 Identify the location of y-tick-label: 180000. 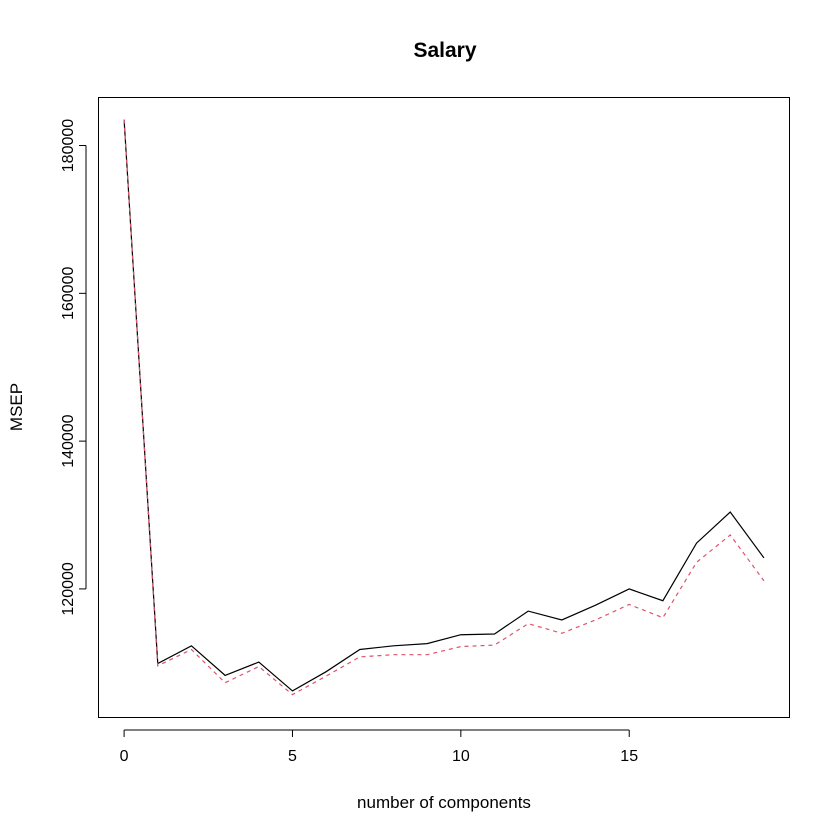
(68, 145).